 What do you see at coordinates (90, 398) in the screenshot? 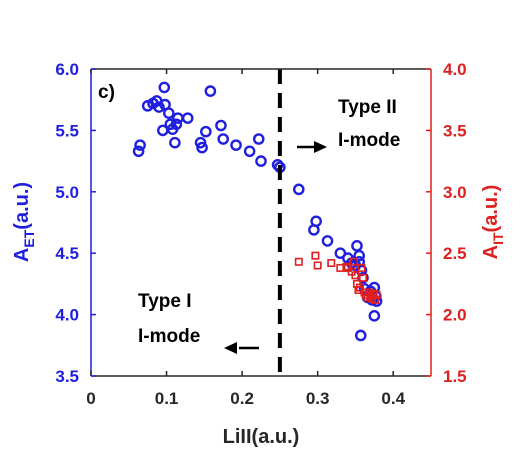
I see `x-tick-label: 0` at bounding box center [90, 398].